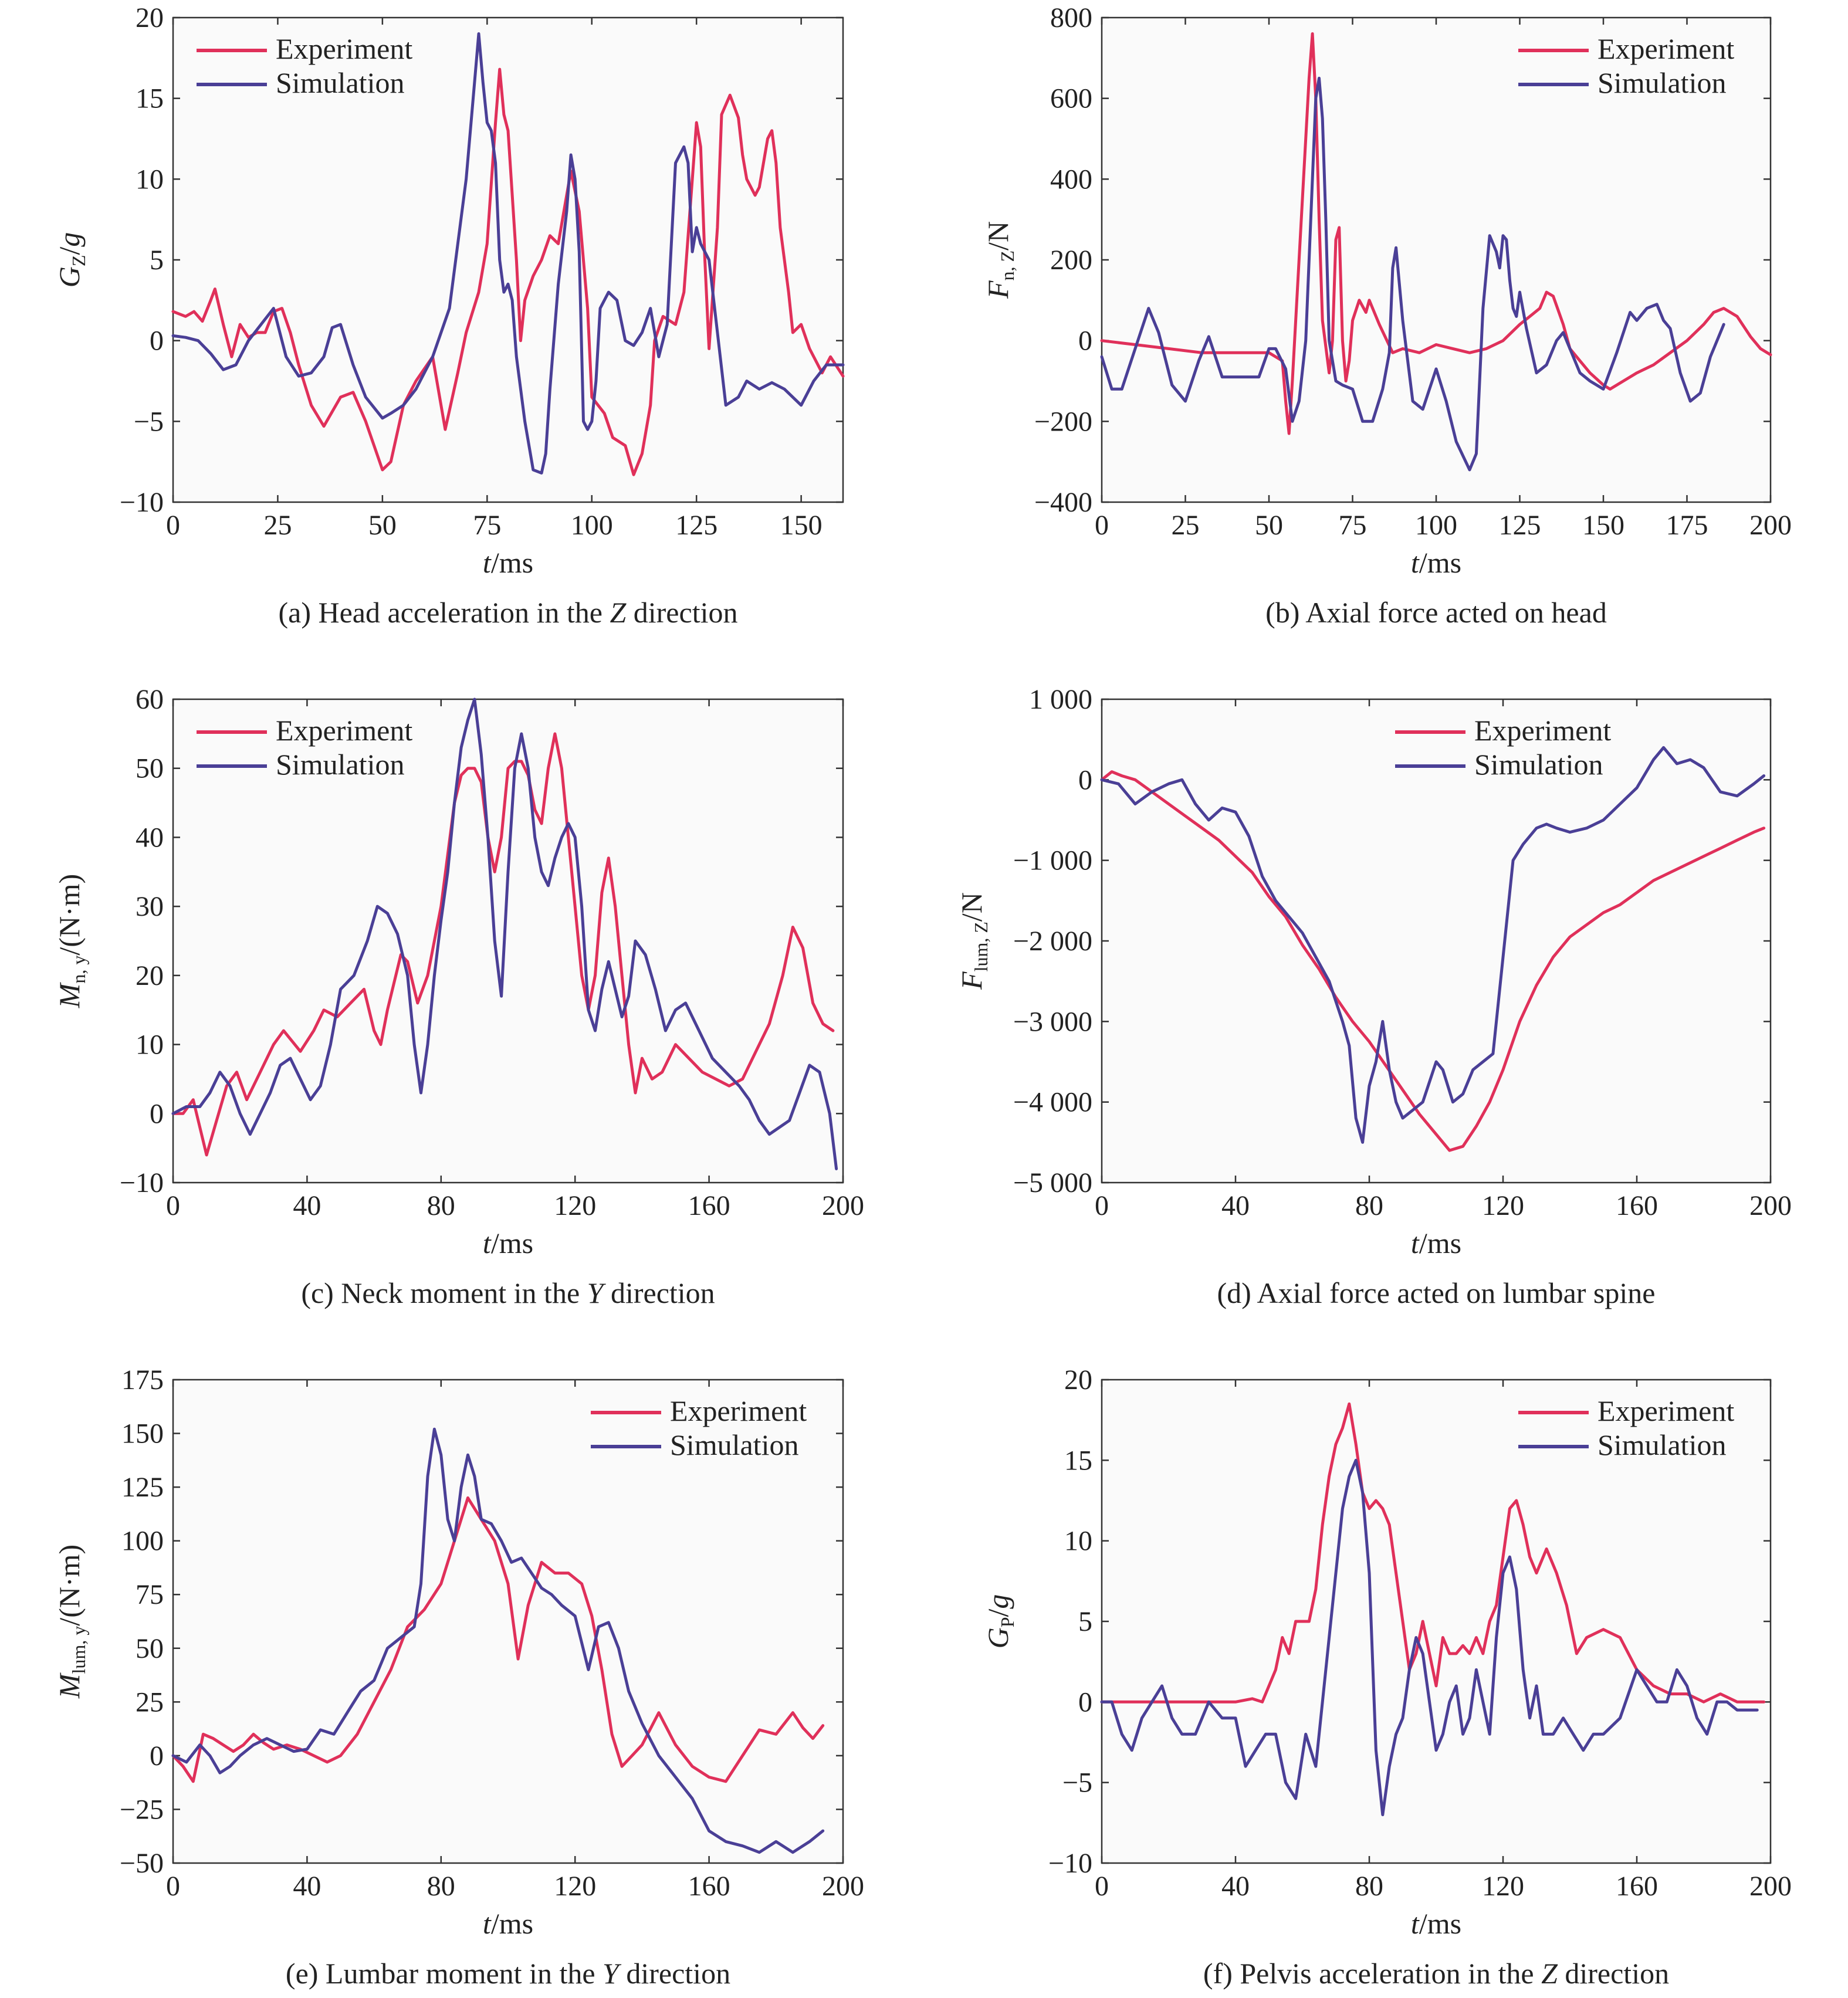  Describe the element at coordinates (1436, 1293) in the screenshot. I see `text-part: (d) Axial force acted on lumbar spine` at that location.